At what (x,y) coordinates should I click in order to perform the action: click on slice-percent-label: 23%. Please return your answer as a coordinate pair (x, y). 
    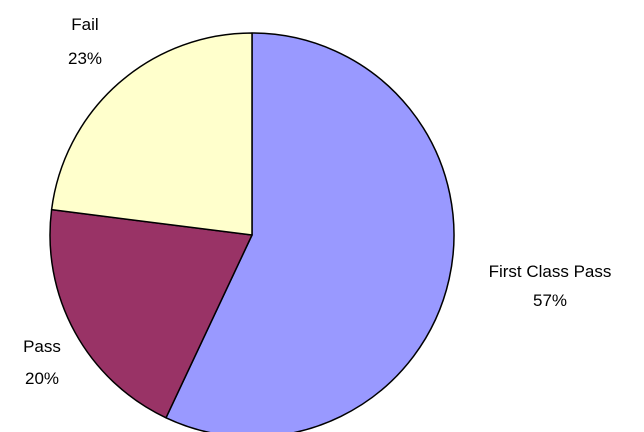
    Looking at the image, I should click on (85, 58).